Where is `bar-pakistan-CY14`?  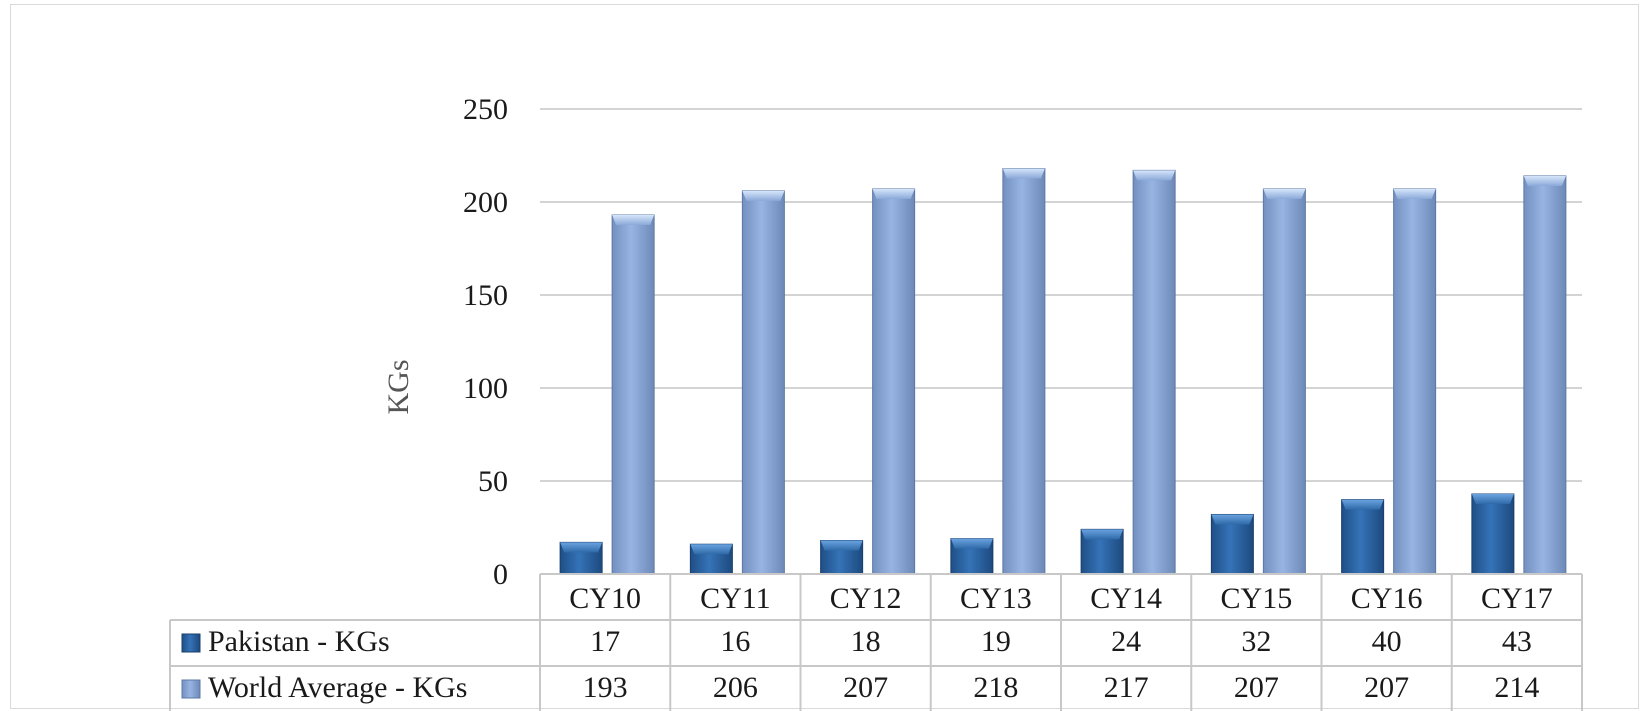
bar-pakistan-CY14 is located at coordinates (1102, 551).